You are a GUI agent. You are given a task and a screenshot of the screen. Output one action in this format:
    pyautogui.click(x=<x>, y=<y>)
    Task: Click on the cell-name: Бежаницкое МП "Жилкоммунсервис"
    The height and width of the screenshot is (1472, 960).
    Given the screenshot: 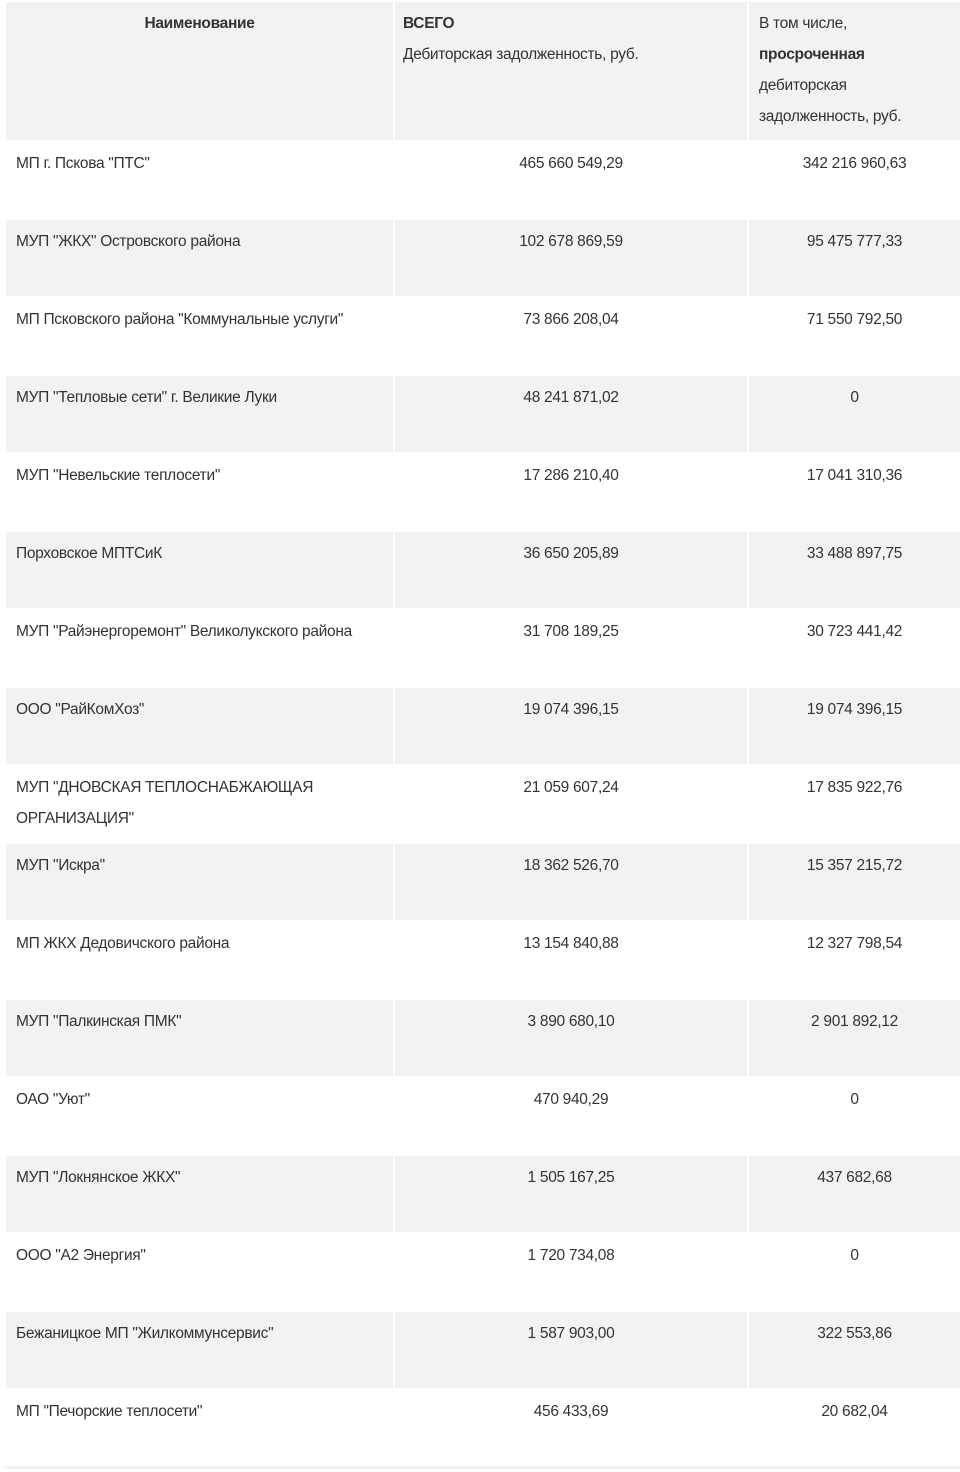 What is the action you would take?
    pyautogui.click(x=199, y=1350)
    